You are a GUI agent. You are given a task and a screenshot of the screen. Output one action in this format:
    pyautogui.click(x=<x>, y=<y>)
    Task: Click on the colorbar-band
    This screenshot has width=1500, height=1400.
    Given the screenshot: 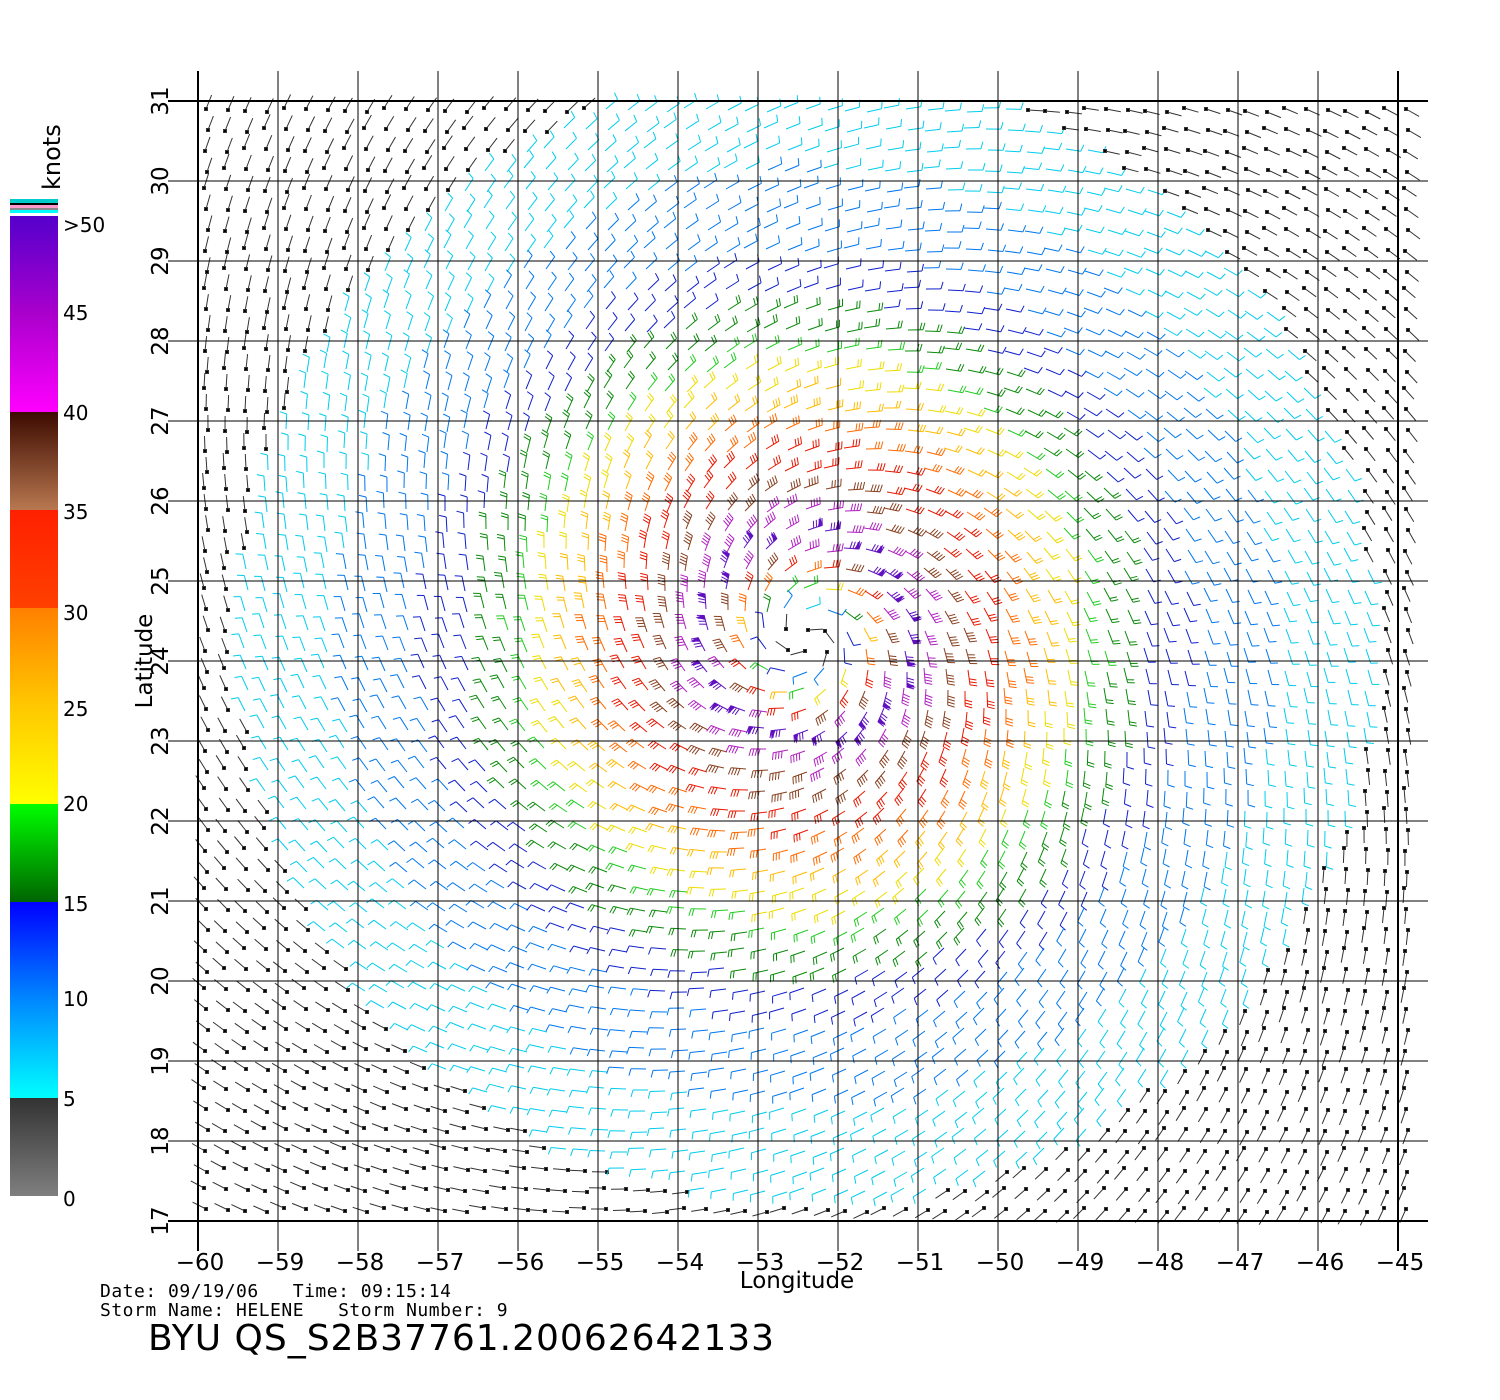 What is the action you would take?
    pyautogui.click(x=34, y=461)
    